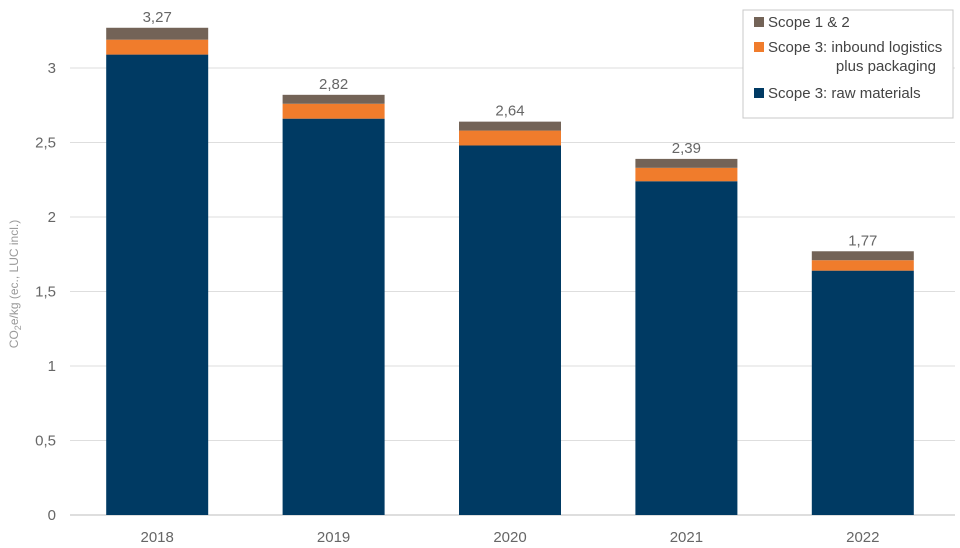  I want to click on total-label: 3,27, so click(157, 17).